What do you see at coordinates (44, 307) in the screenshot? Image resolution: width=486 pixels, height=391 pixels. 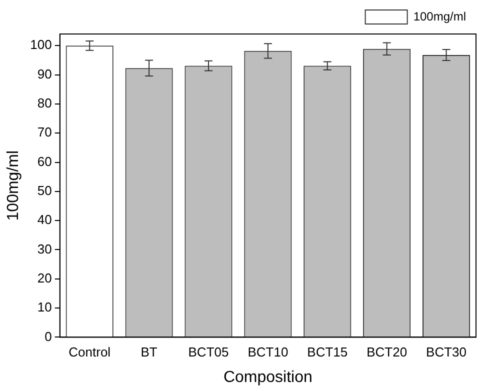 I see `y-tick-label: 10` at bounding box center [44, 307].